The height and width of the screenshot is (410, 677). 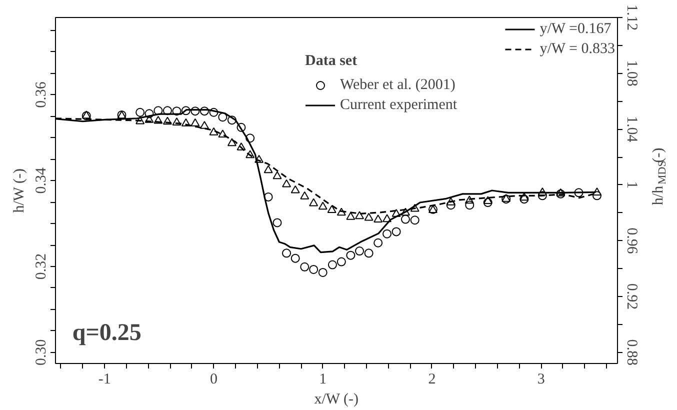 What do you see at coordinates (42, 94) in the screenshot?
I see `y-tick-label: 0.36` at bounding box center [42, 94].